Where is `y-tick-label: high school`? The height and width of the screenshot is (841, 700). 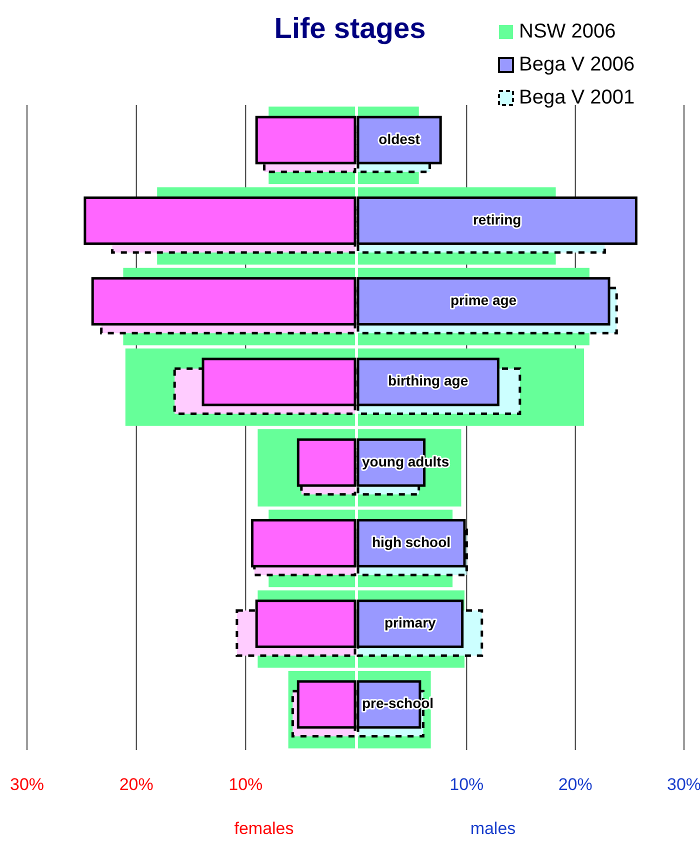 y-tick-label: high school is located at coordinates (411, 542).